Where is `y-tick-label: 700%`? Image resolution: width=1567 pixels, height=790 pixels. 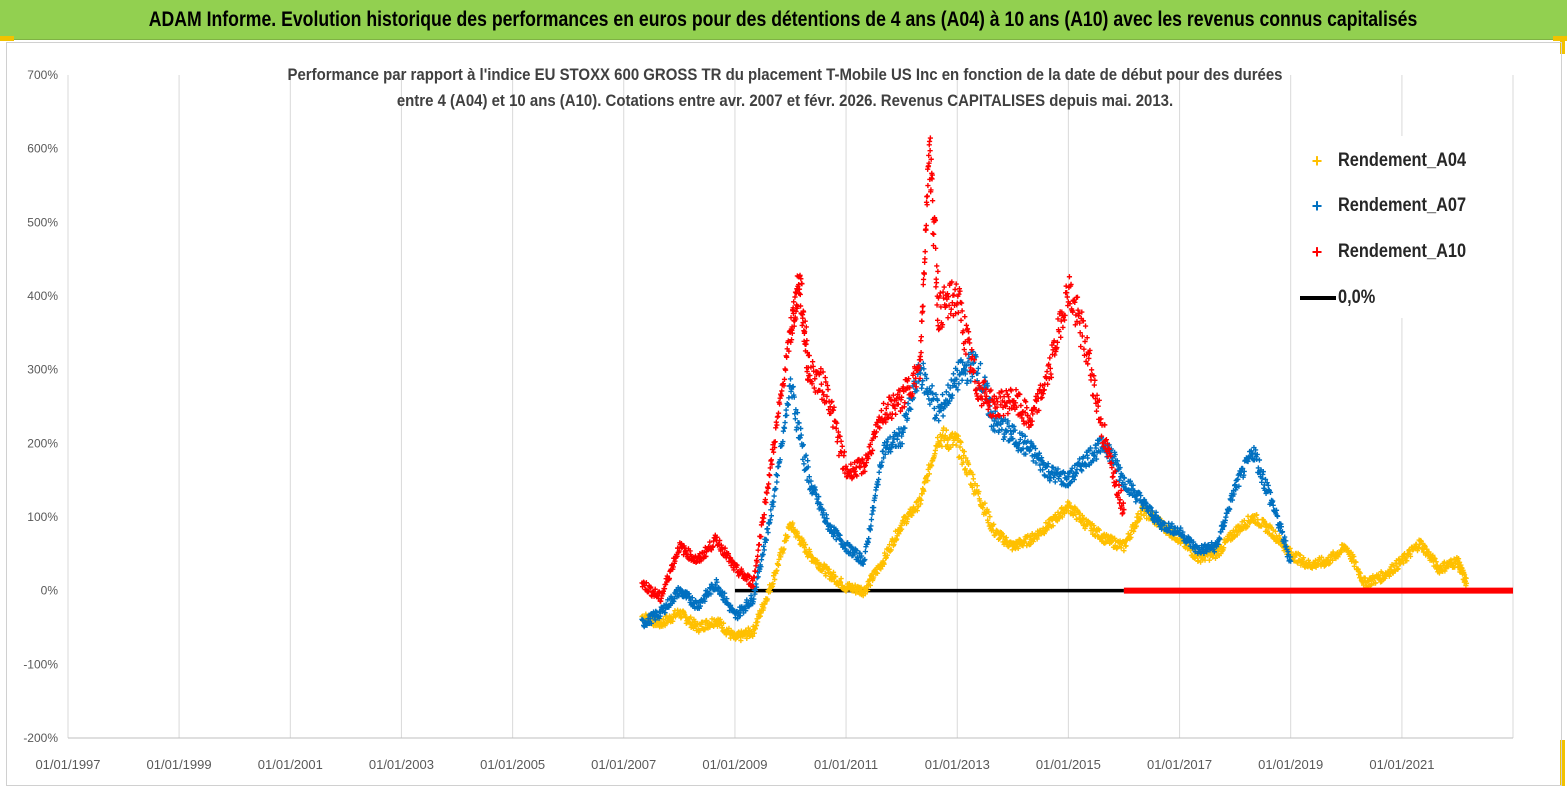
y-tick-label: 700% is located at coordinates (42, 75).